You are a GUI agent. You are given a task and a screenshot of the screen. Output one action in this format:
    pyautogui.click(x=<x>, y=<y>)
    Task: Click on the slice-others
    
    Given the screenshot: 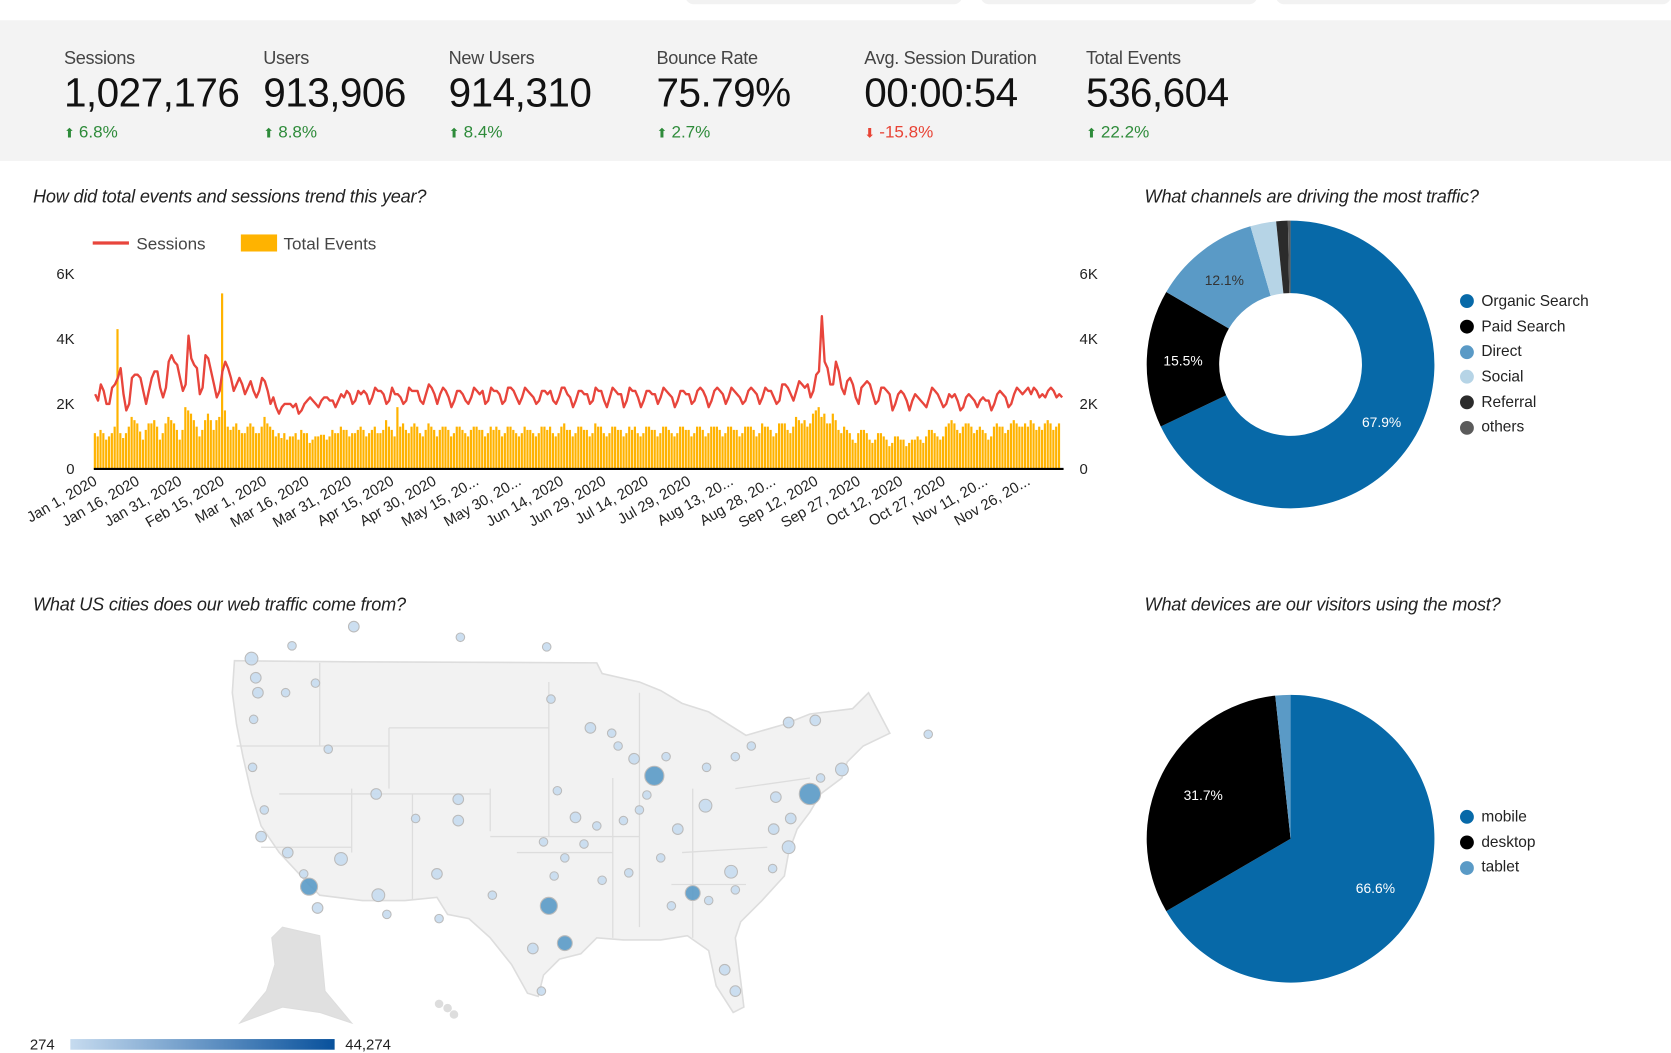 What is the action you would take?
    pyautogui.click(x=1289, y=257)
    